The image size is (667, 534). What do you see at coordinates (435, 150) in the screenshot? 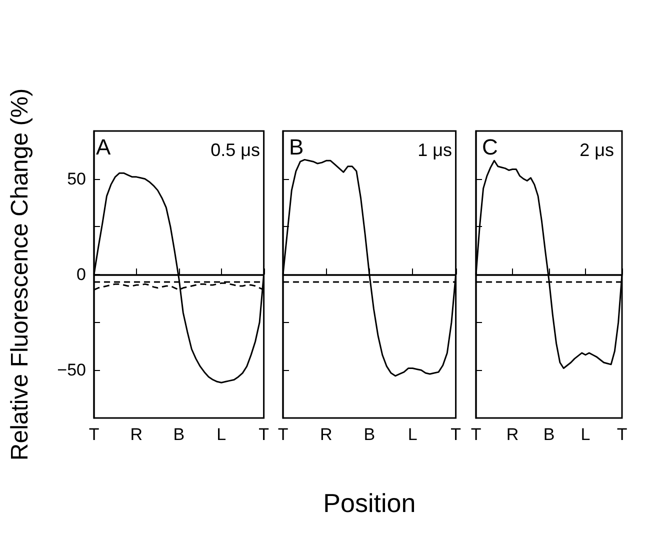
I see `annotation: 1 μs` at bounding box center [435, 150].